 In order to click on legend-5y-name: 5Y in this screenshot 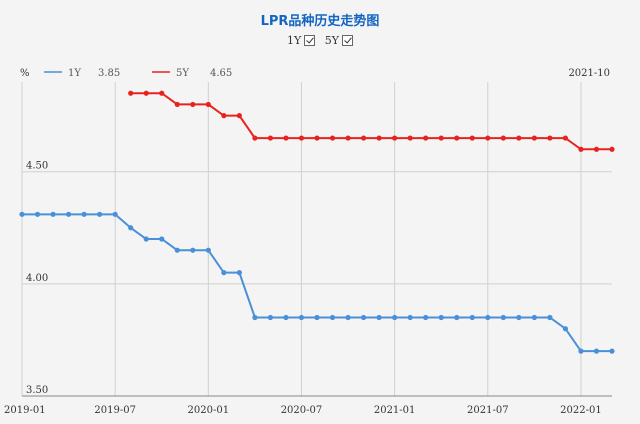, I will do `click(182, 73)`.